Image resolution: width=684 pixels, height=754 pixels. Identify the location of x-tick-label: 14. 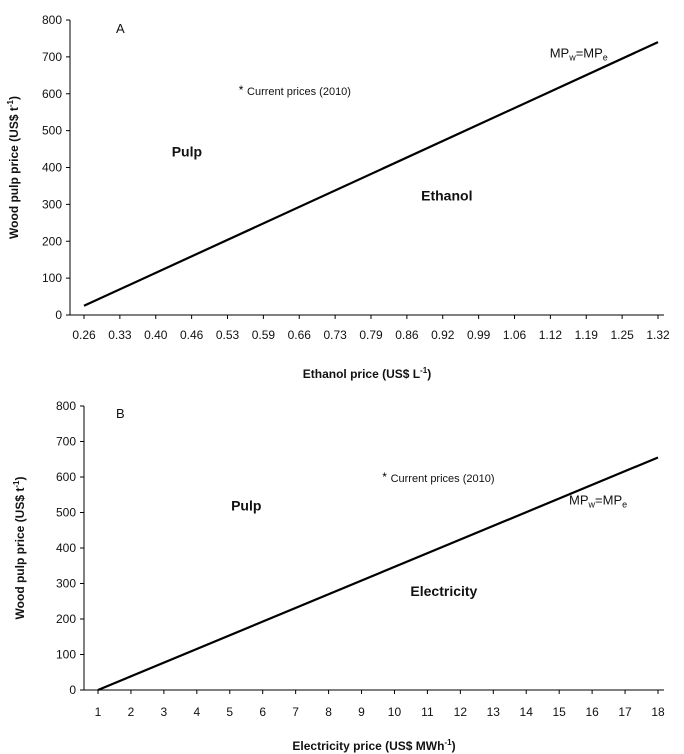
(527, 712).